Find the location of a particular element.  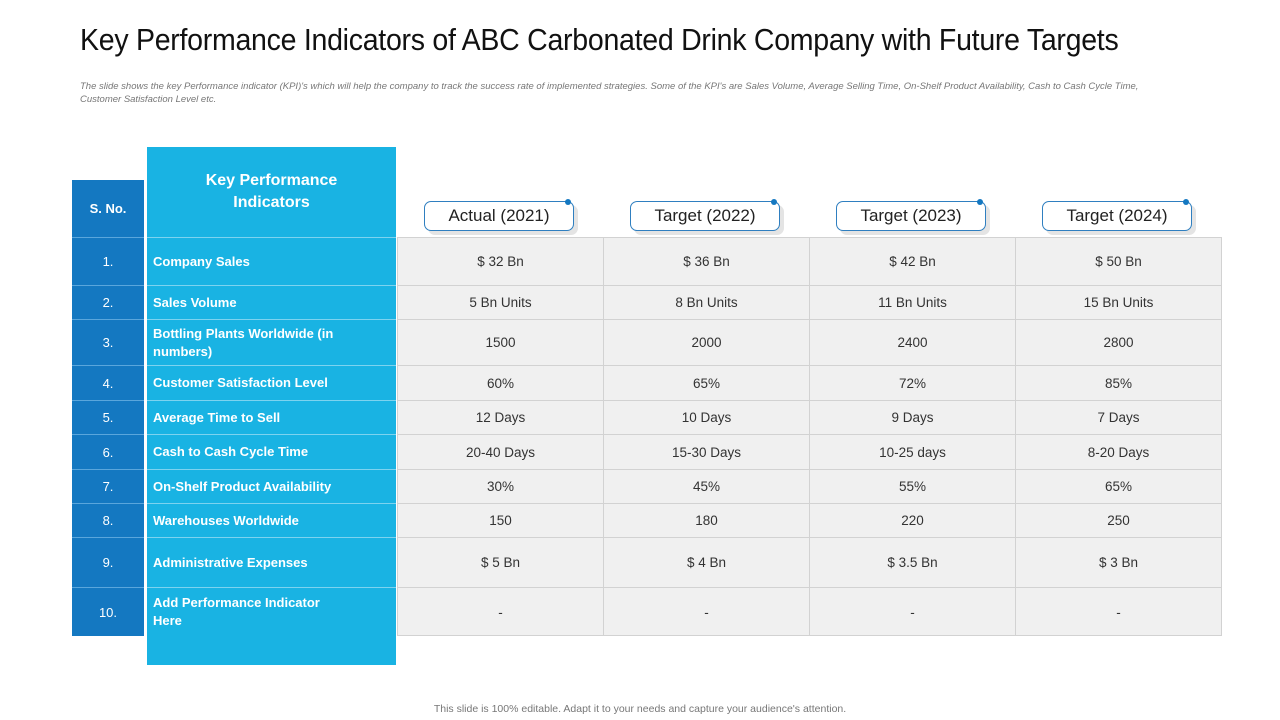

cell-target-2024: 15 Bn Units is located at coordinates (1118, 302).